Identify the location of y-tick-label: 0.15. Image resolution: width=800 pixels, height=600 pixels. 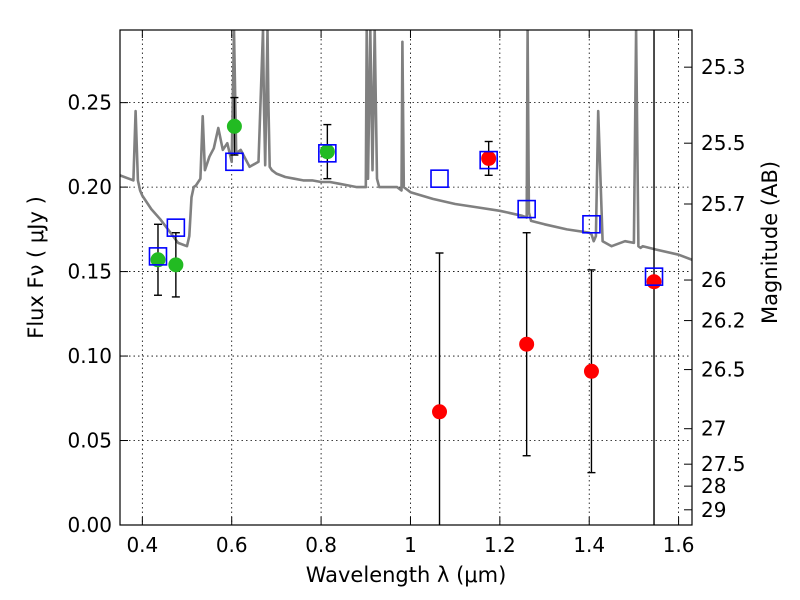
(89, 272).